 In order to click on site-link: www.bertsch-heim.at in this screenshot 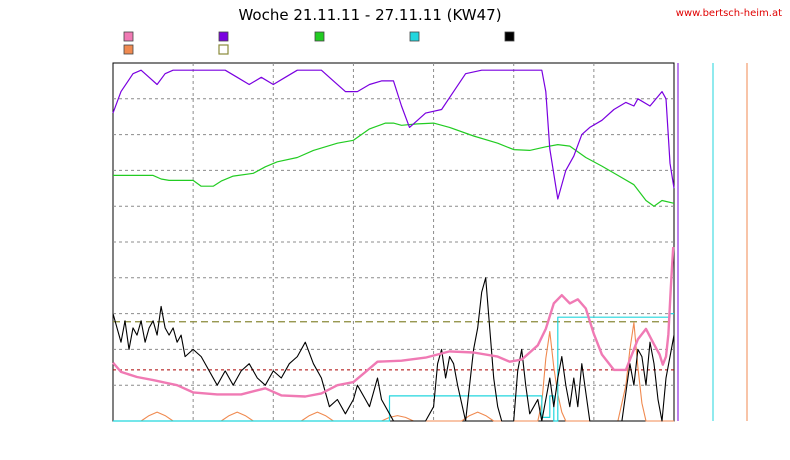, I will do `click(729, 13)`.